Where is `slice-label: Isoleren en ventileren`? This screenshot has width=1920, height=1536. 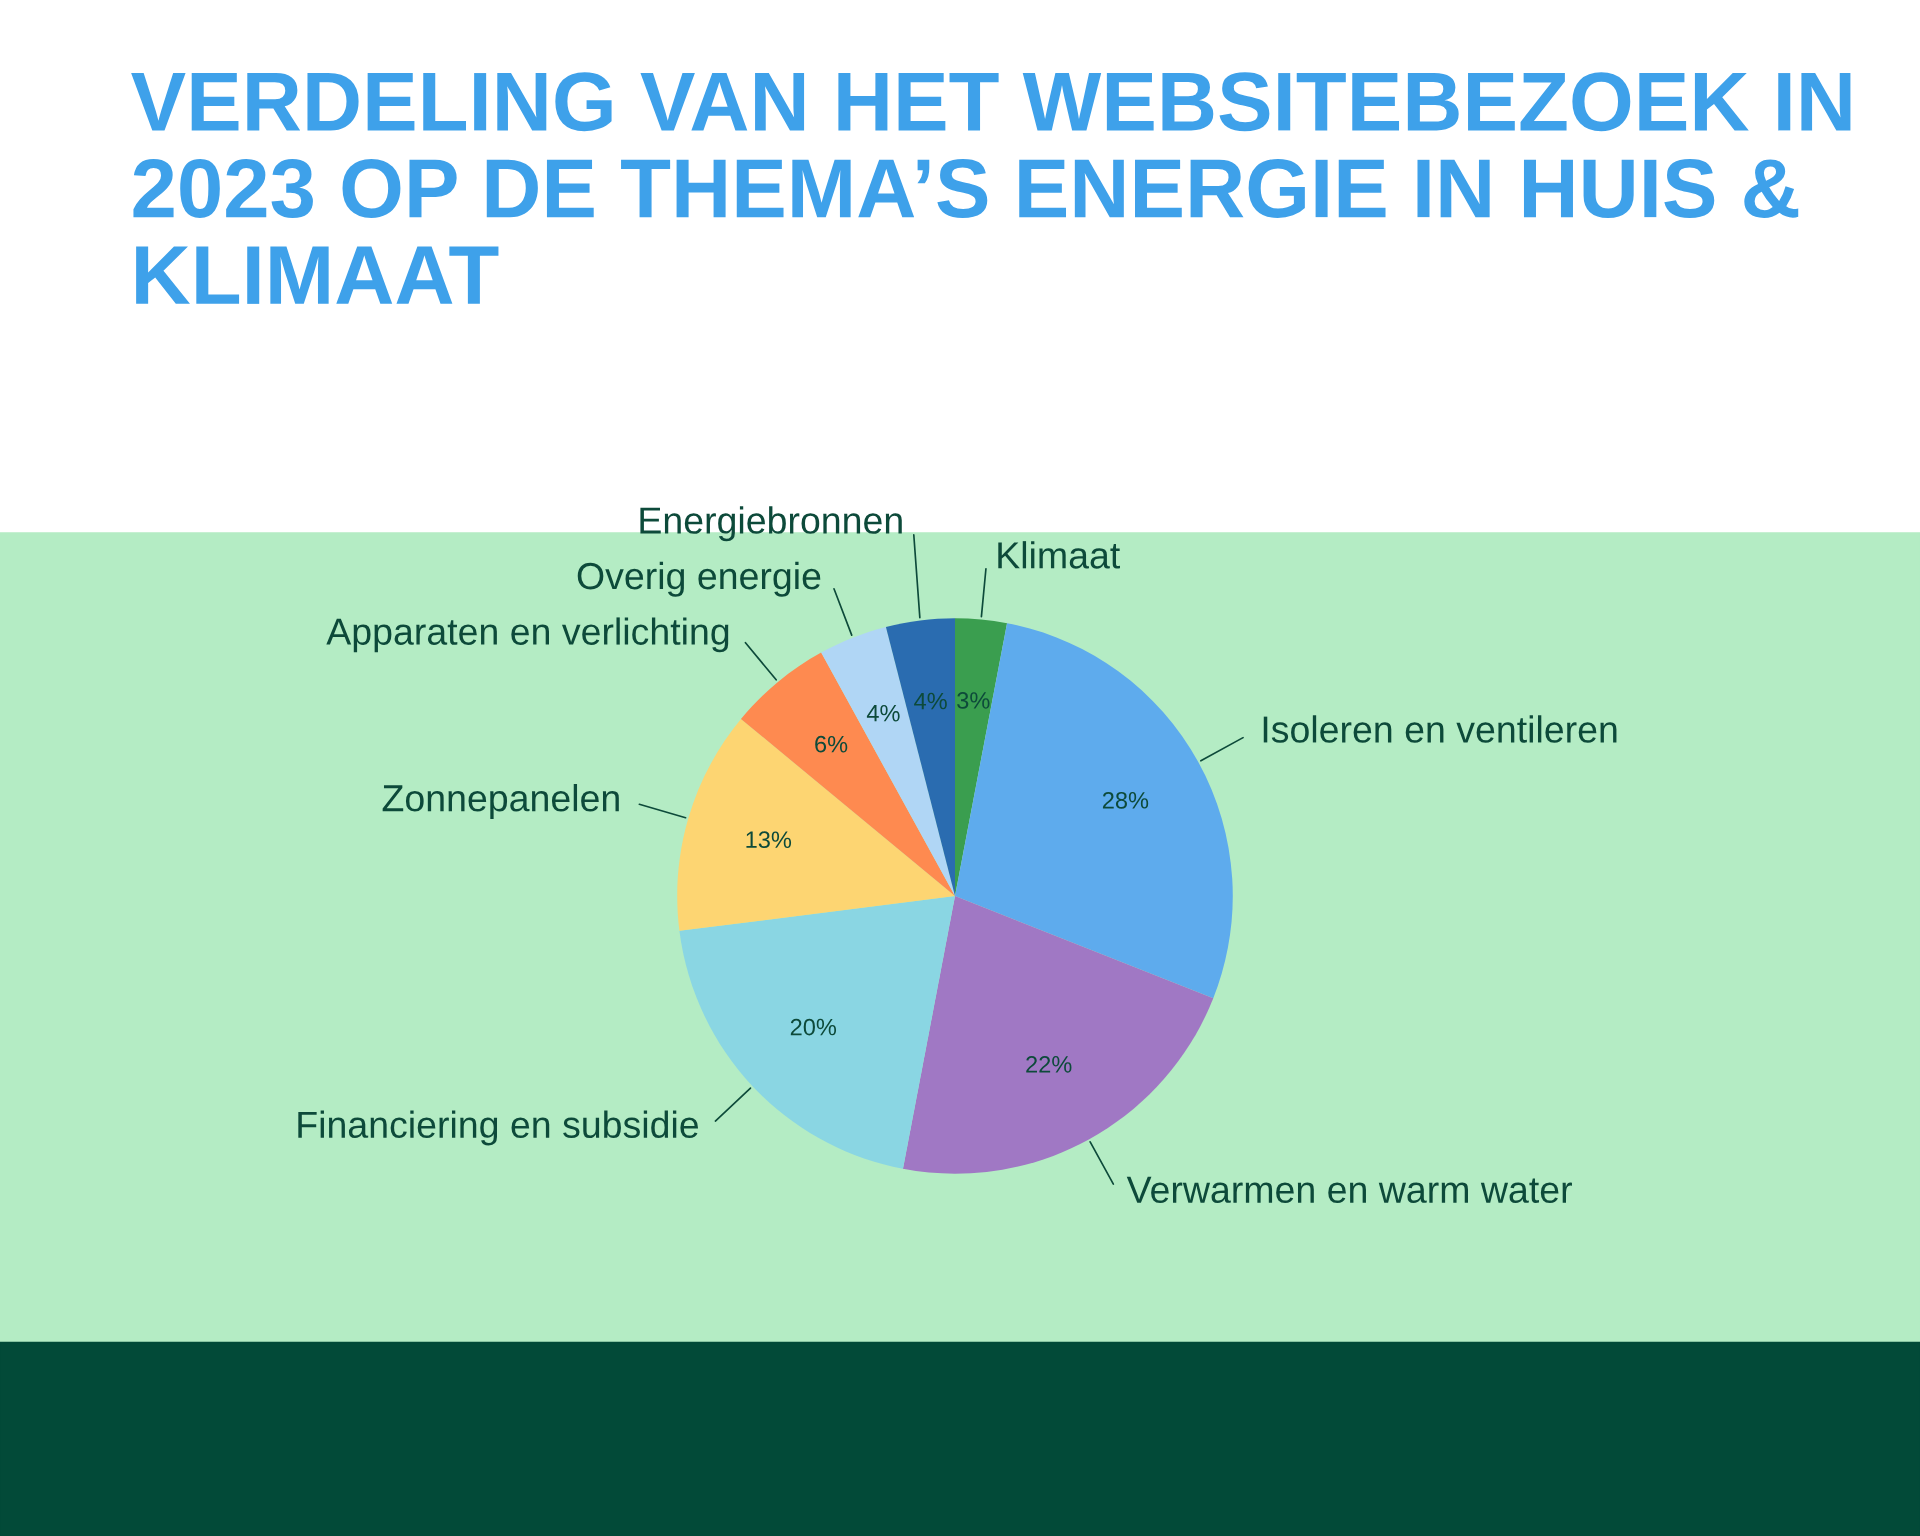 slice-label: Isoleren en ventileren is located at coordinates (1440, 729).